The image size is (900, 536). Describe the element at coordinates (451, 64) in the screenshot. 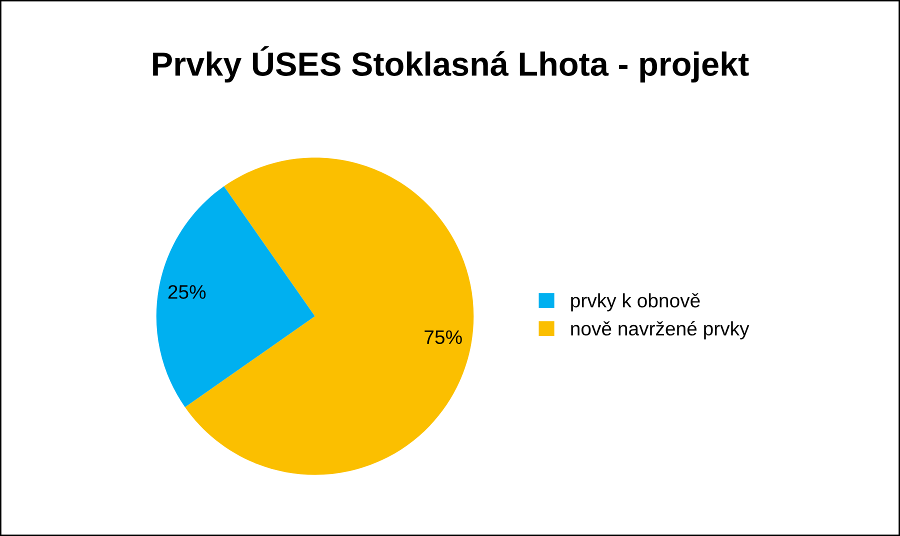

I see `chart-title: Prvky ÚSES Stoklasná Lhota - projekt` at that location.